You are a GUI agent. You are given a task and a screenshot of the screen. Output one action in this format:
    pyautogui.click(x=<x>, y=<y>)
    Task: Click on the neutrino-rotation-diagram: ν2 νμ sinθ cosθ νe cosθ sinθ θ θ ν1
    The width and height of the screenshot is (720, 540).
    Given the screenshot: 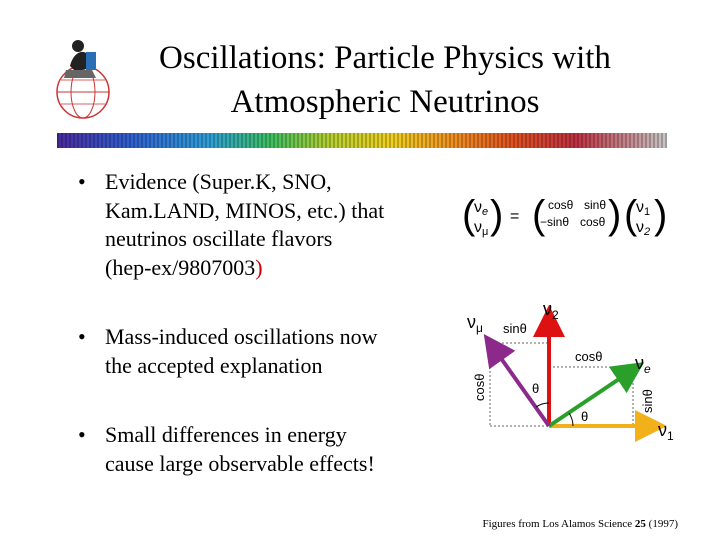 What is the action you would take?
    pyautogui.click(x=570, y=371)
    